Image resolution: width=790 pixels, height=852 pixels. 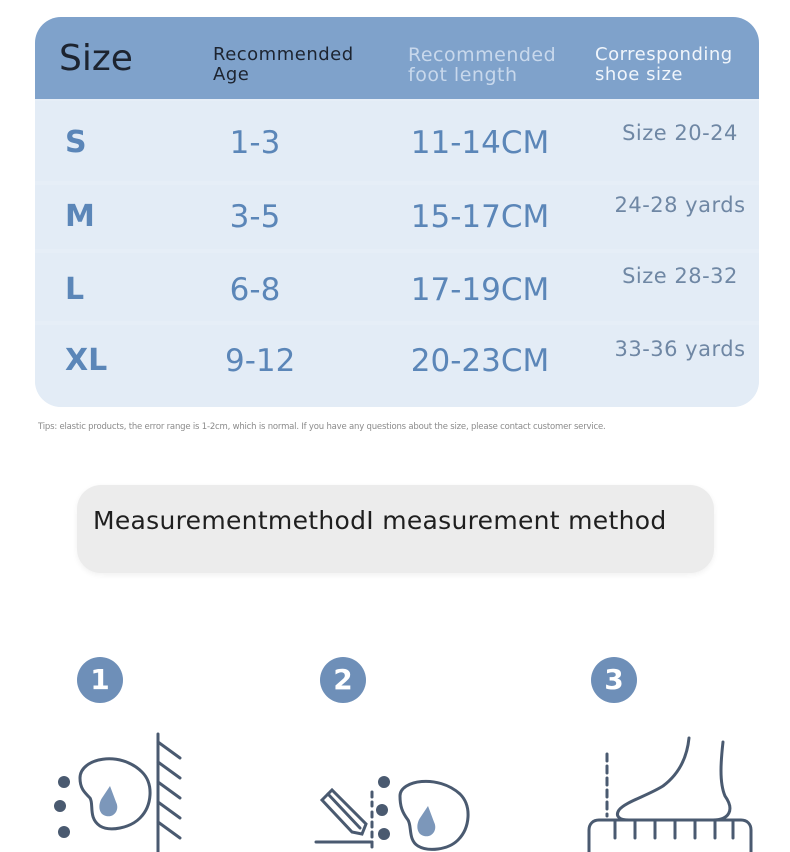 What do you see at coordinates (80, 216) in the screenshot?
I see `cell-size: M` at bounding box center [80, 216].